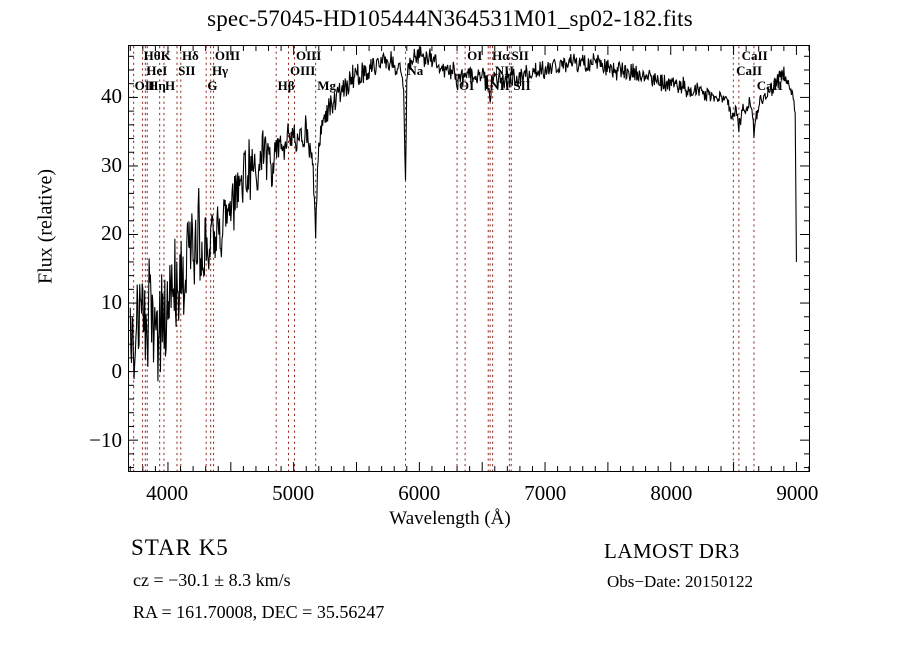 The height and width of the screenshot is (649, 900). What do you see at coordinates (450, 518) in the screenshot?
I see `x-axis-title: Wavelength (Å)` at bounding box center [450, 518].